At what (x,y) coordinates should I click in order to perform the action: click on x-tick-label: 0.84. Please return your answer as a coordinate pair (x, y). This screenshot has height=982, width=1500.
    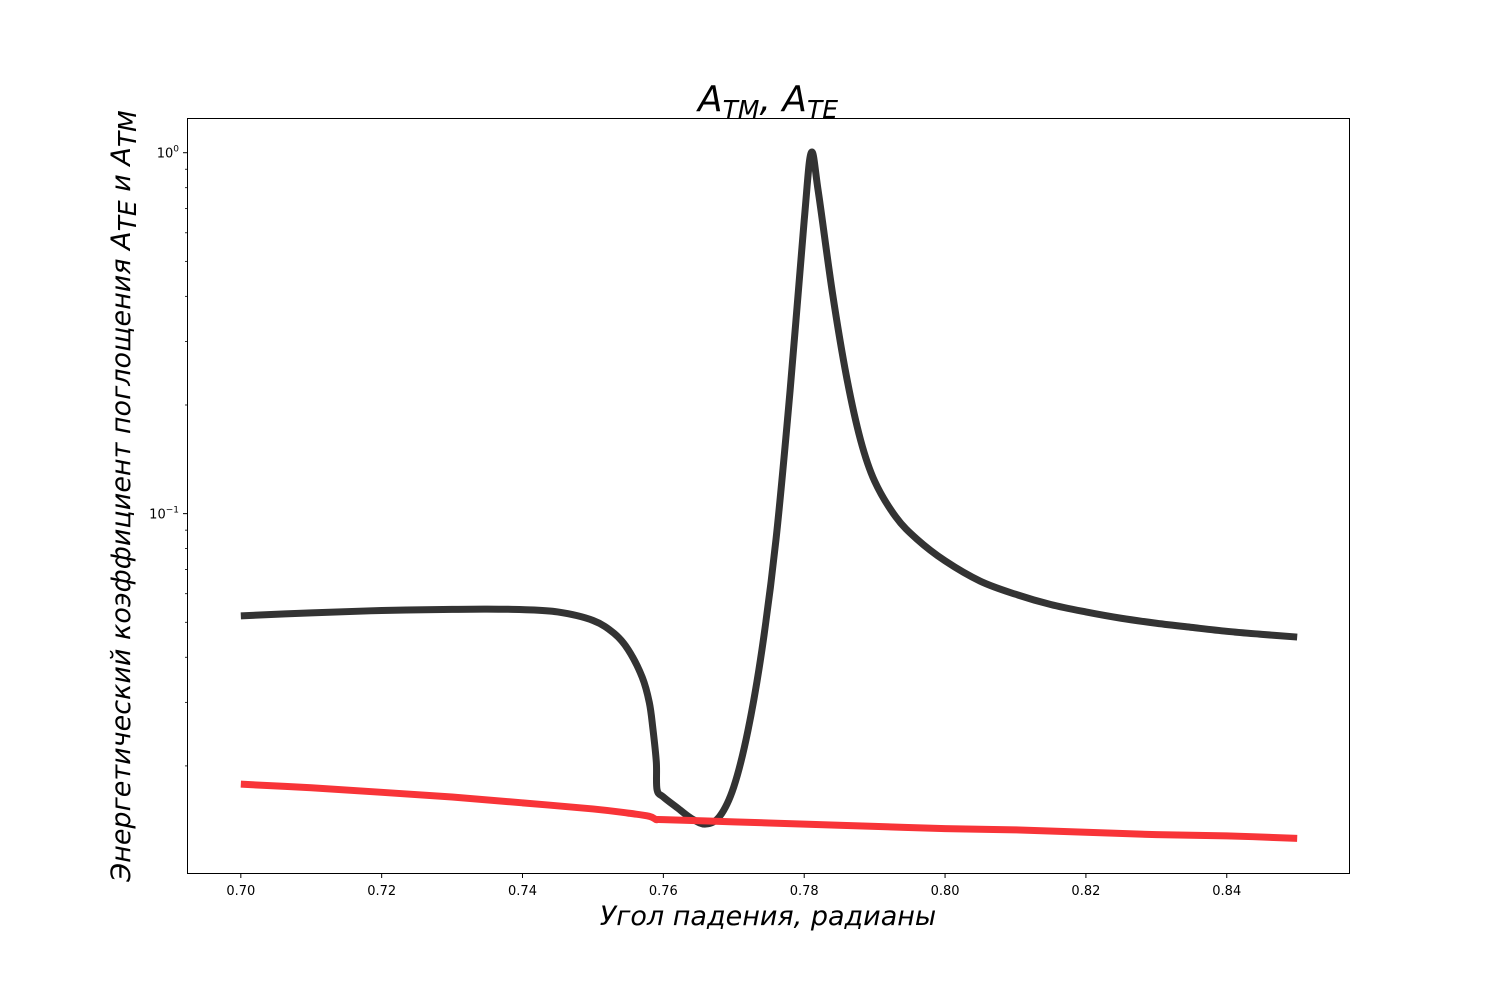
    Looking at the image, I should click on (1226, 891).